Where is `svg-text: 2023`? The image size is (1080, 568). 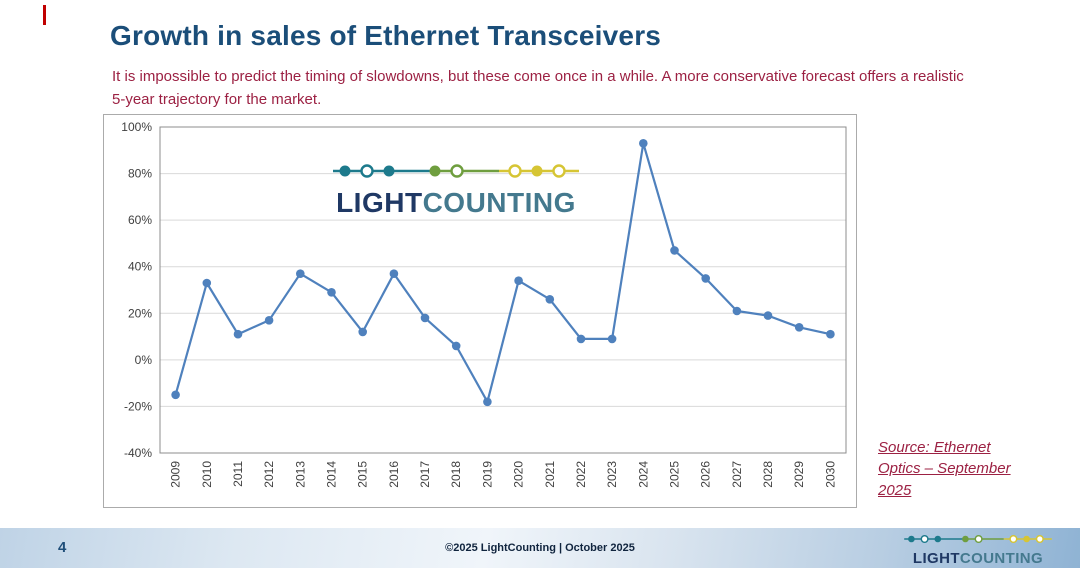
svg-text: 2023 is located at coordinates (612, 474).